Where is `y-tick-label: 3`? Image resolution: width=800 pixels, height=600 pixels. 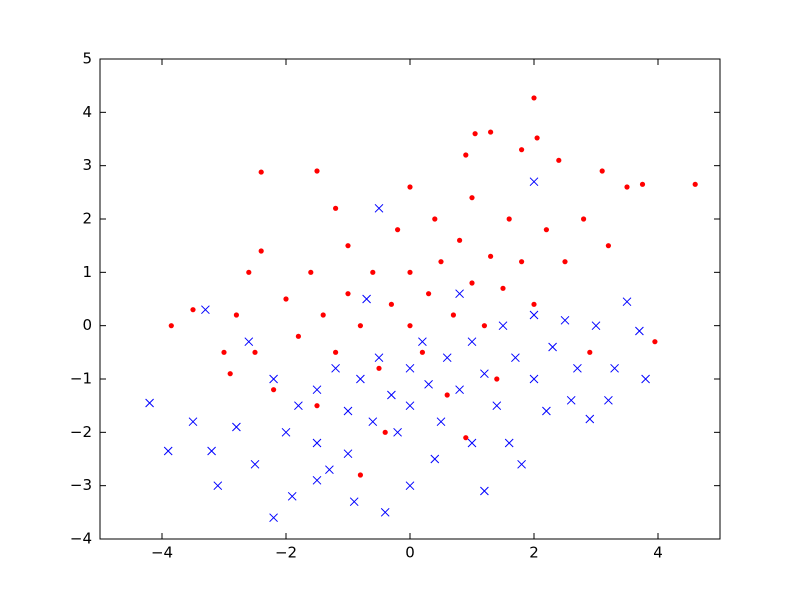 y-tick-label: 3 is located at coordinates (87, 165).